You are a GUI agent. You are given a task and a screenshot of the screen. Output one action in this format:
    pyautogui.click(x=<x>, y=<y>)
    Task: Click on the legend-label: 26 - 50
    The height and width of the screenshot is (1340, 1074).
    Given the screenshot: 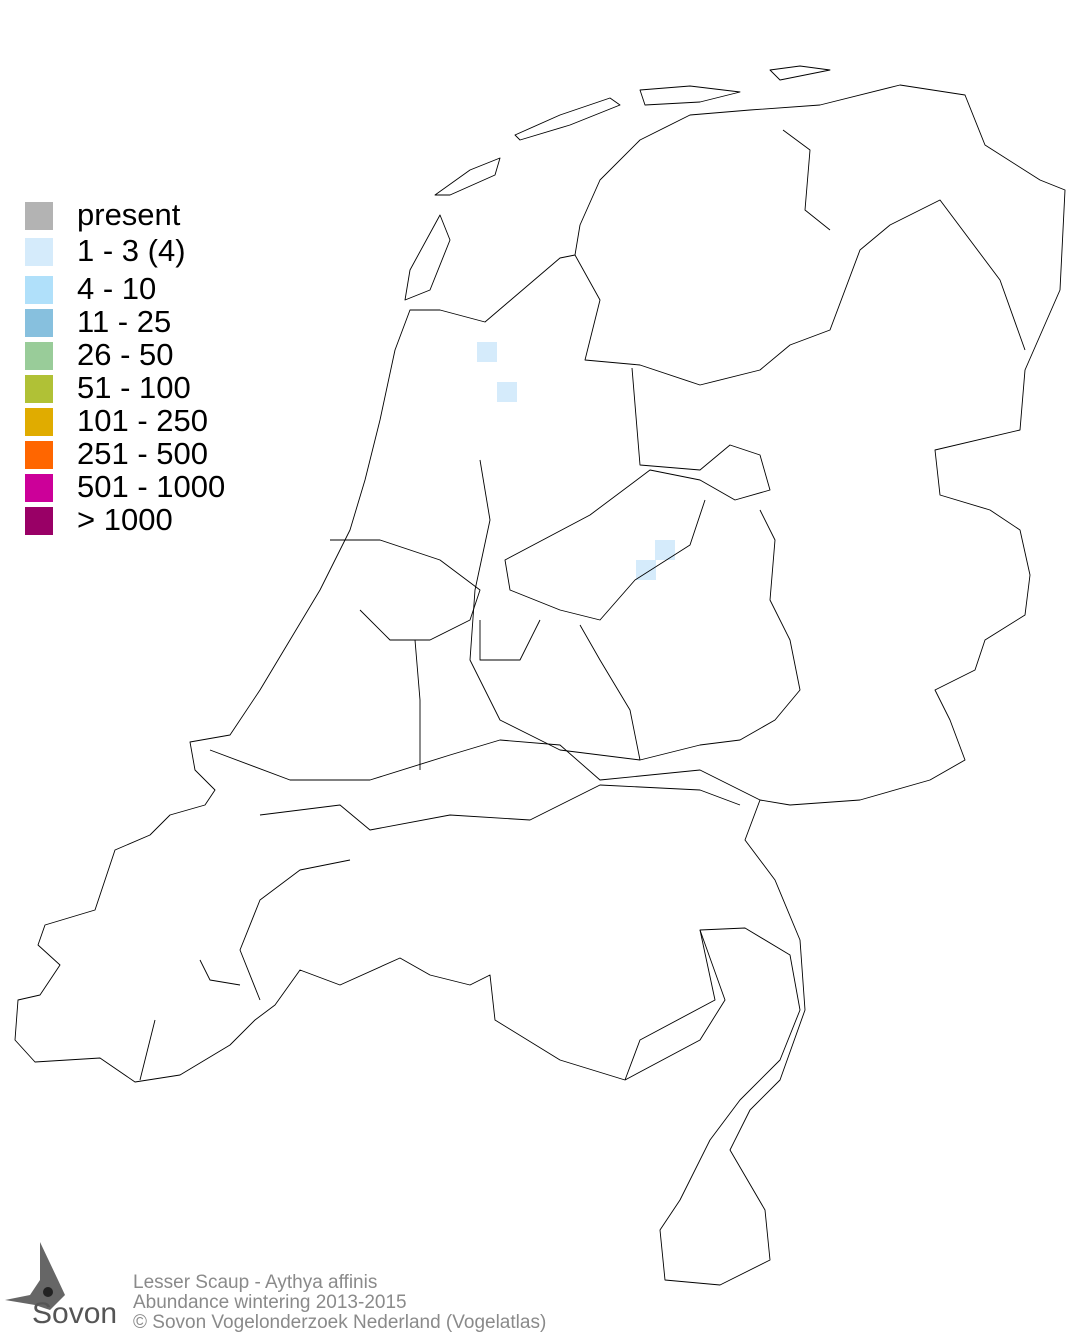 What is the action you would take?
    pyautogui.click(x=125, y=354)
    